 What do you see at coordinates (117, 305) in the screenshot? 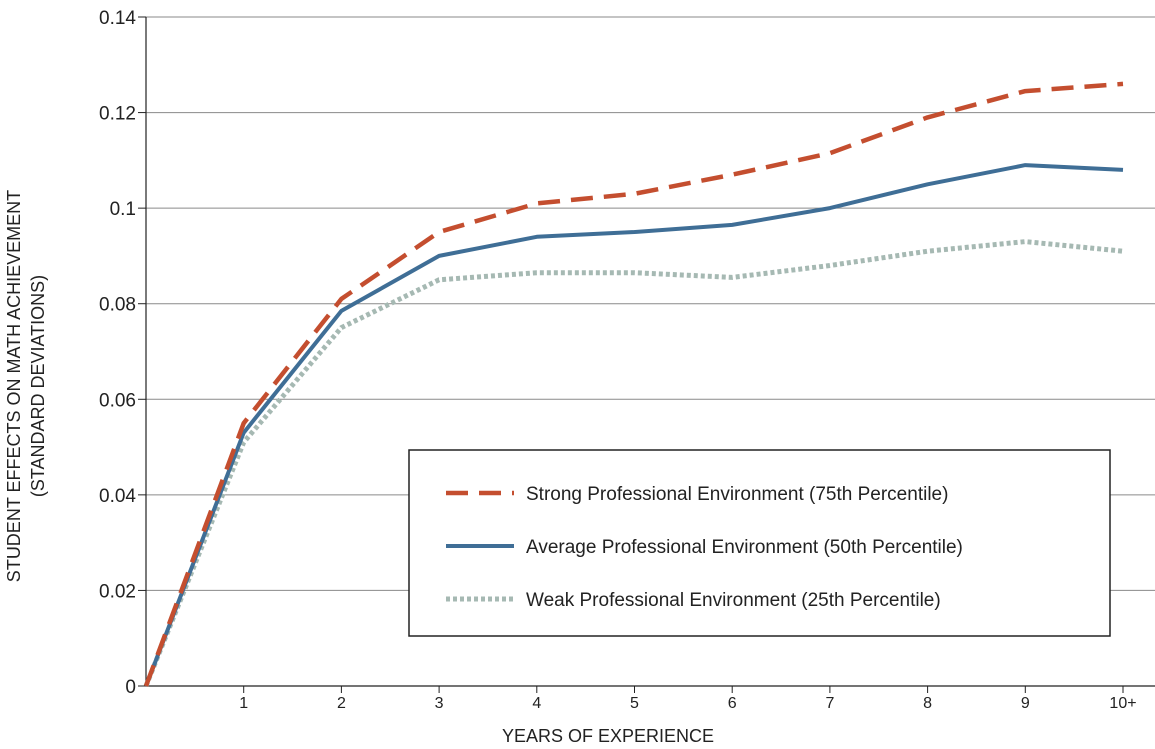
I see `y-tick-label: 0.08` at bounding box center [117, 305].